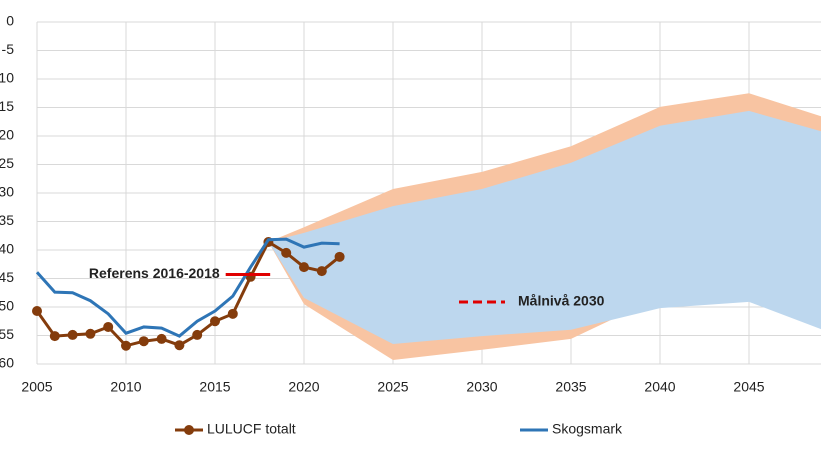 This screenshot has height=462, width=821. What do you see at coordinates (481, 387) in the screenshot?
I see `x-tick-label: 2030` at bounding box center [481, 387].